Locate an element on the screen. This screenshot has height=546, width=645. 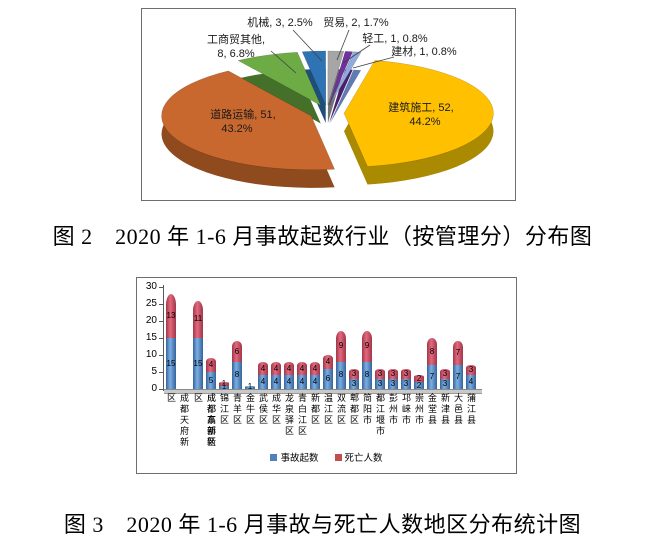
bar-label-10-accidents: 4 is located at coordinates (315, 382).